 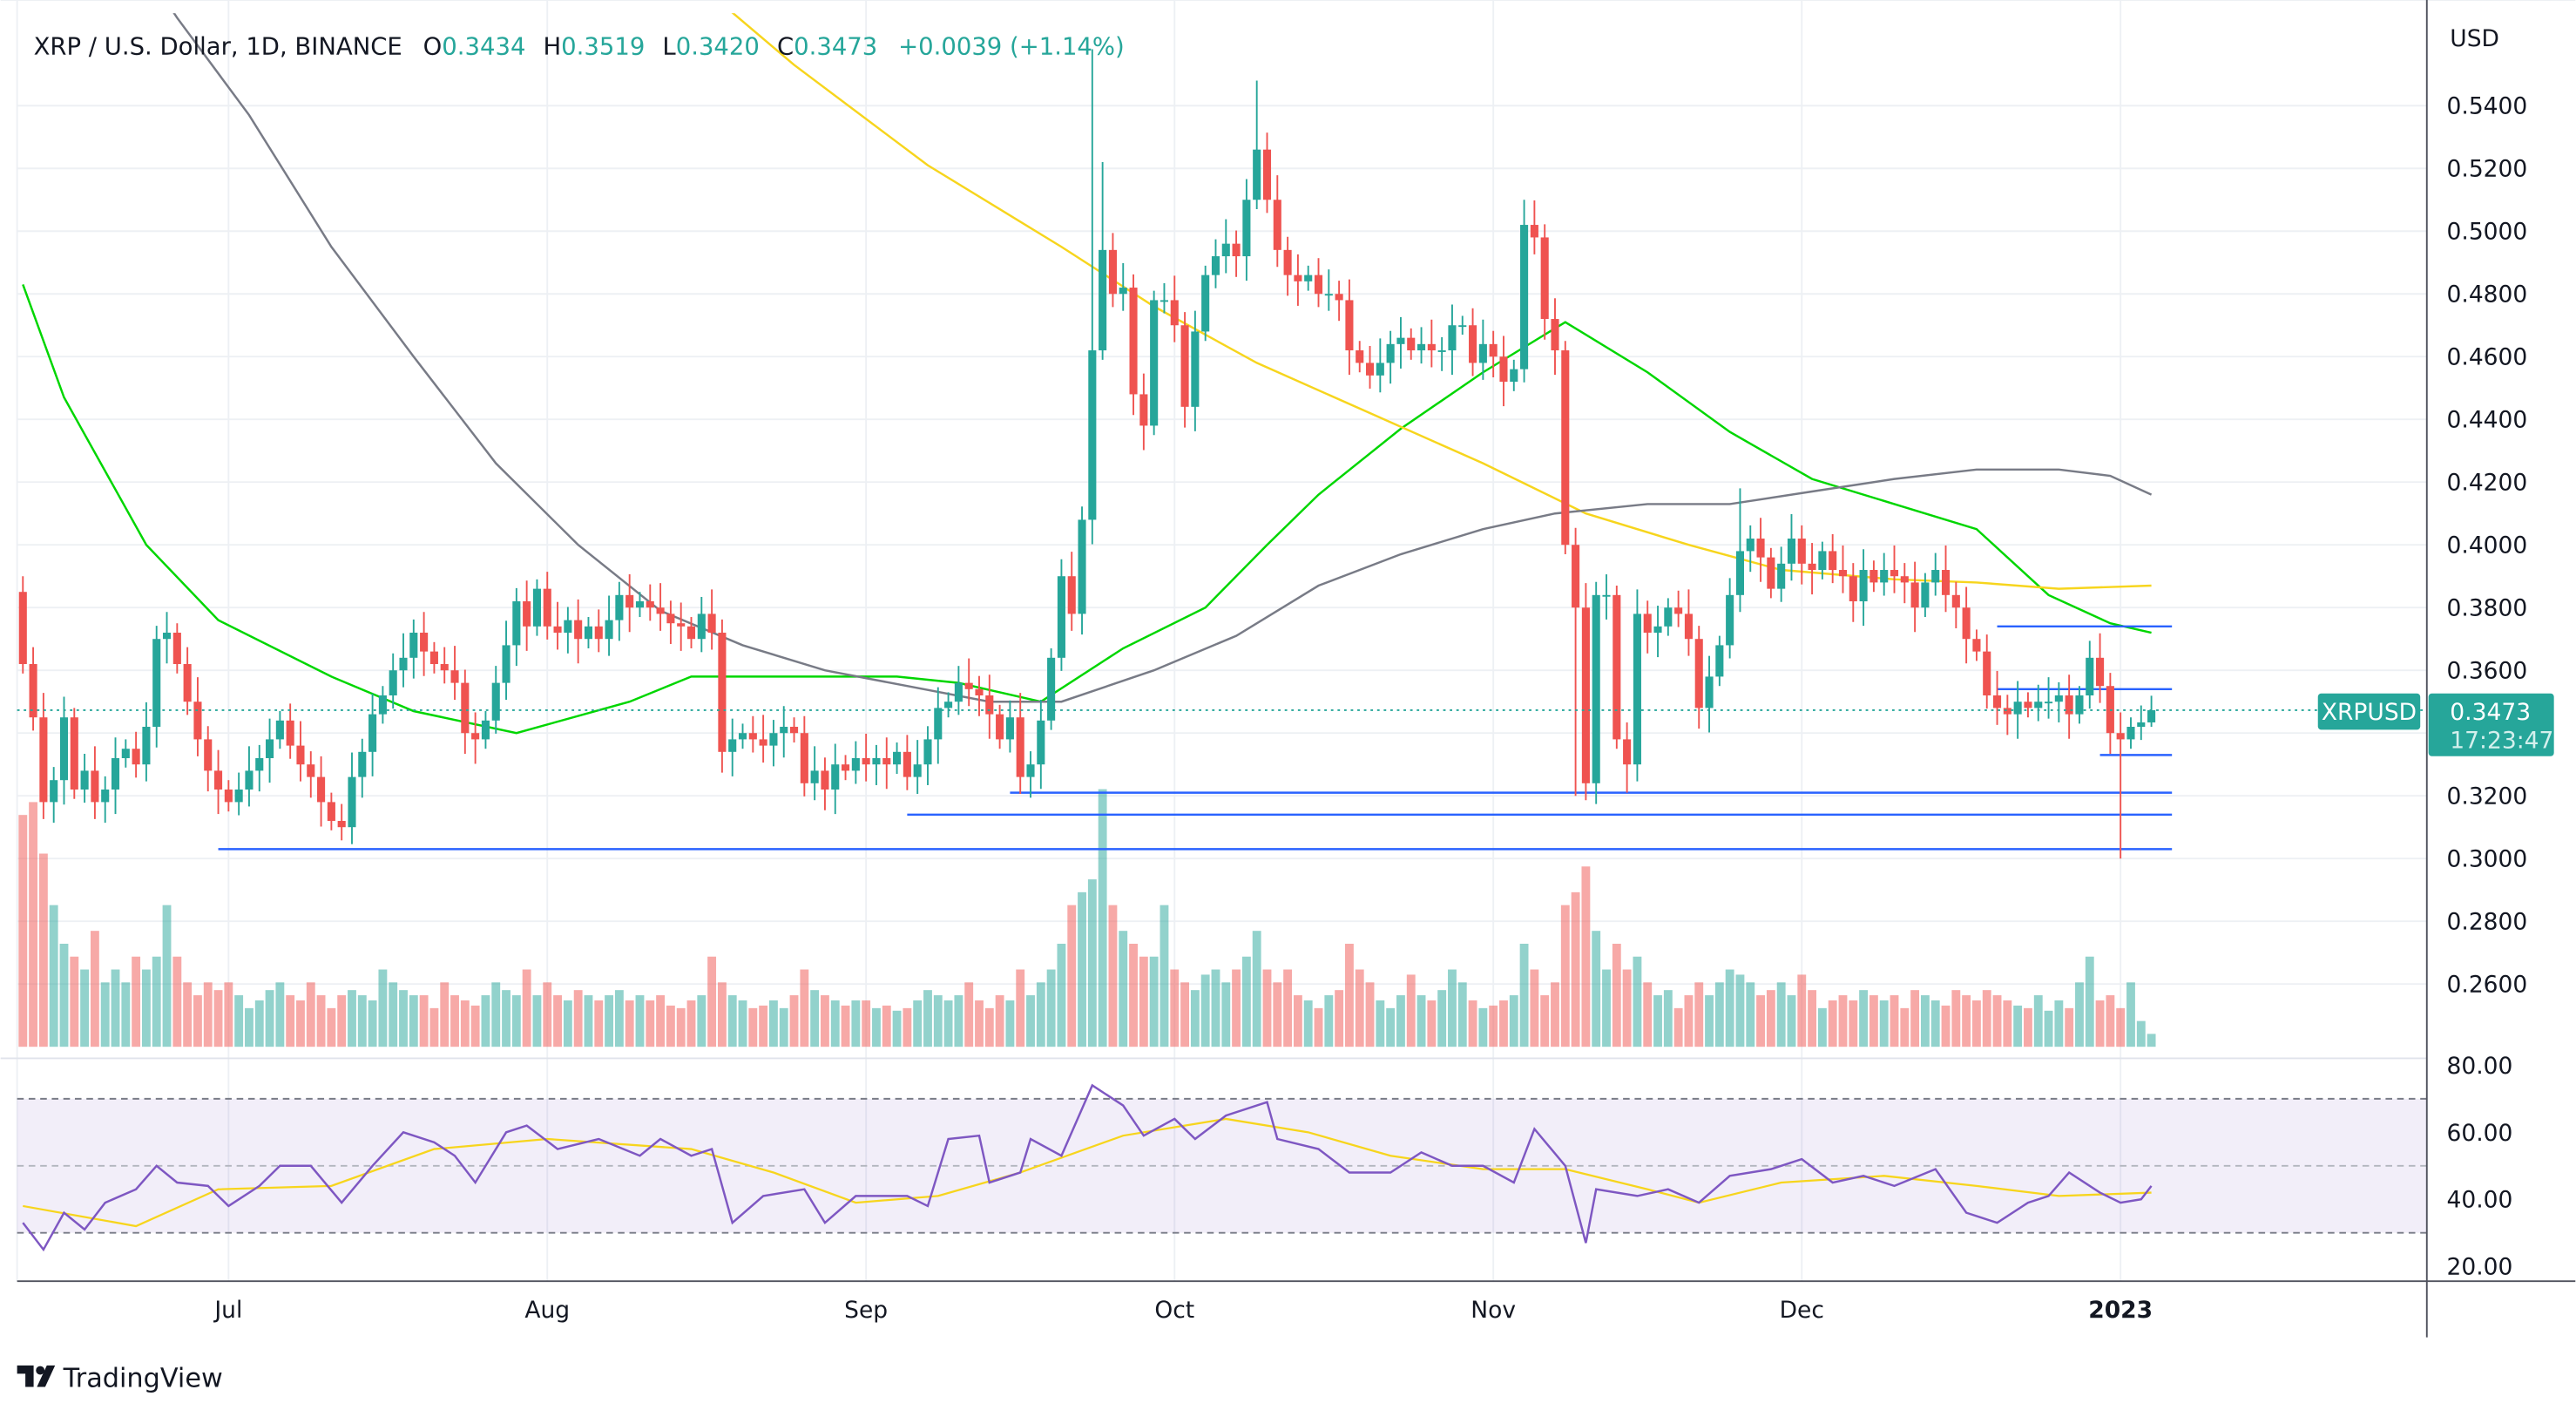 I want to click on rsi-axis: 80.00 60.00 40.00 20.00, so click(x=2480, y=1167).